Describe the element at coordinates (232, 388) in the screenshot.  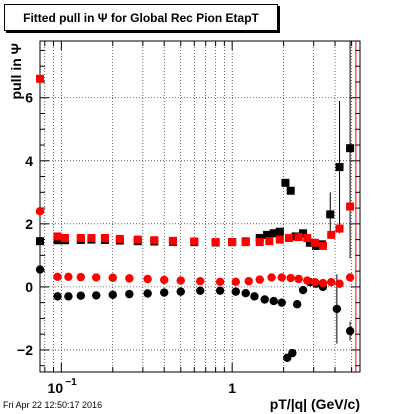
I see `x-tick-label: 1` at that location.